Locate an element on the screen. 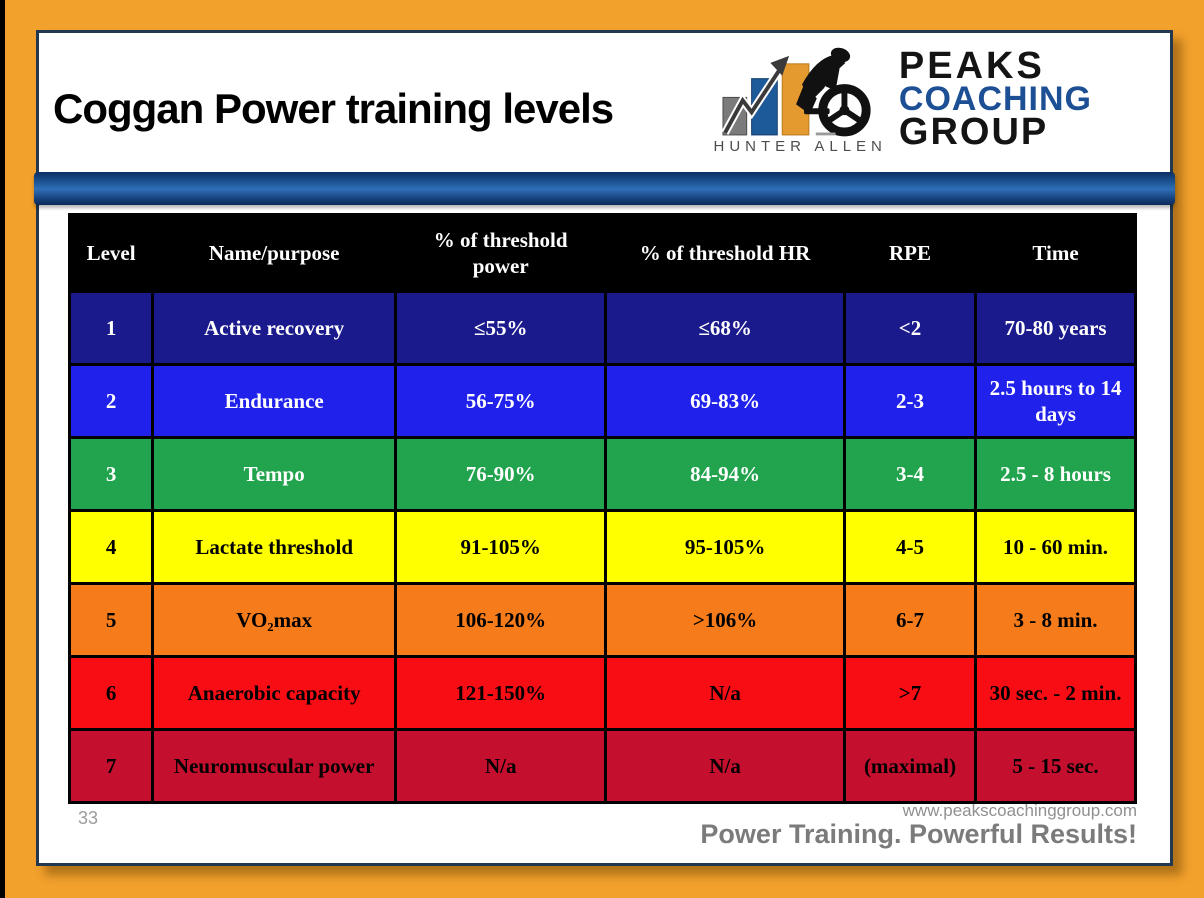  slide-header: Coggan Power training levels is located at coordinates (604, 102).